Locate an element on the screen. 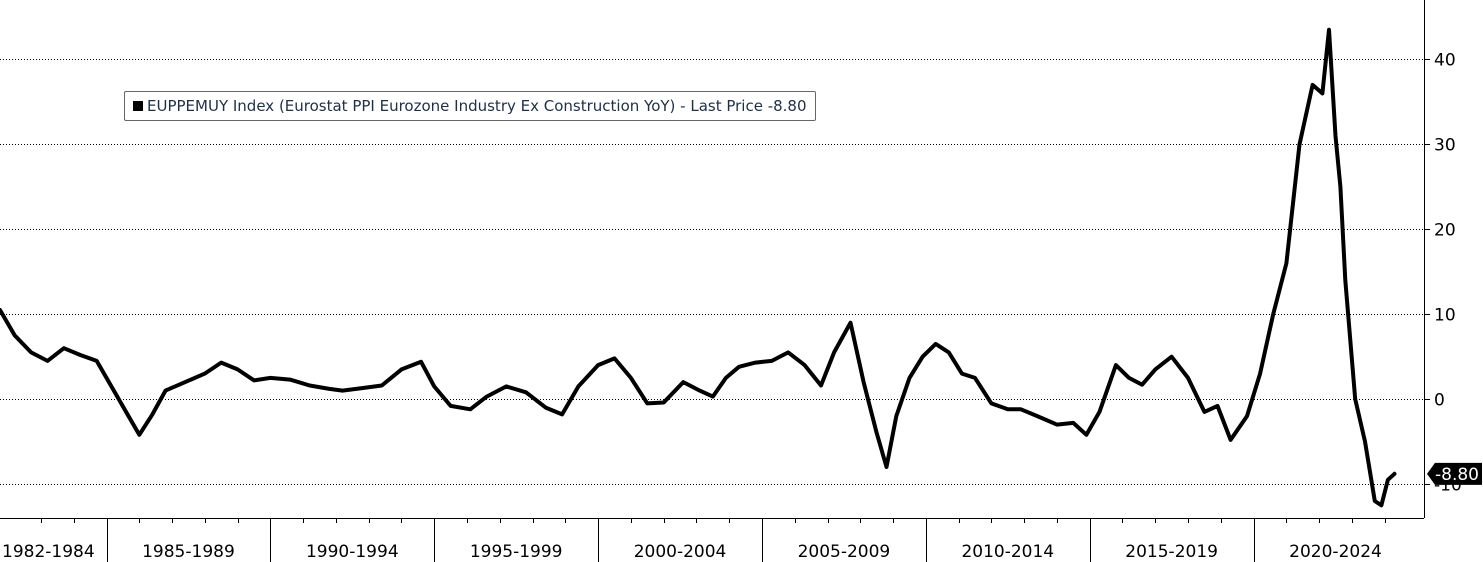  x-tick-label: 2020-2024 is located at coordinates (1335, 552).